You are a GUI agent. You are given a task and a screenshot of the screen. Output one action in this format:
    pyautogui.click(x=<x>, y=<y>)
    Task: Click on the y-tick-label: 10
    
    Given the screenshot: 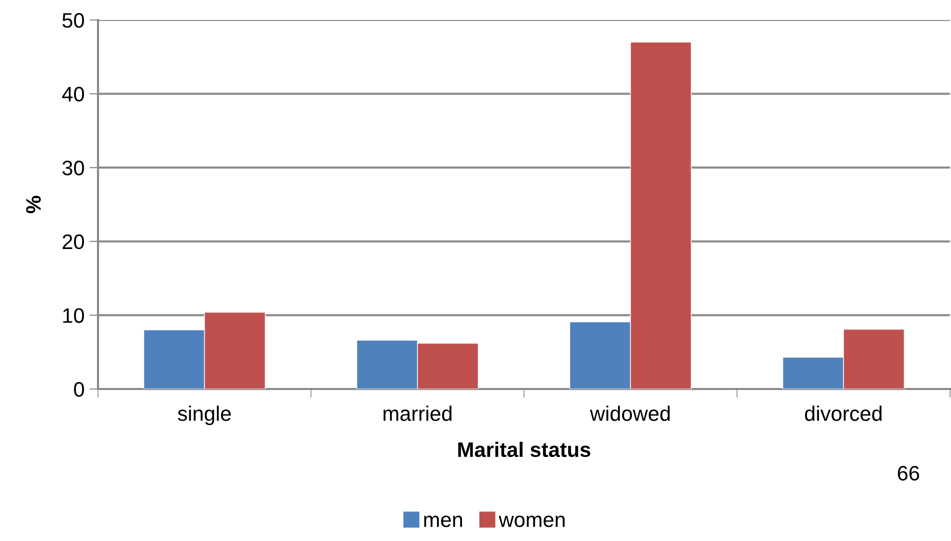 What is the action you would take?
    pyautogui.click(x=73, y=315)
    